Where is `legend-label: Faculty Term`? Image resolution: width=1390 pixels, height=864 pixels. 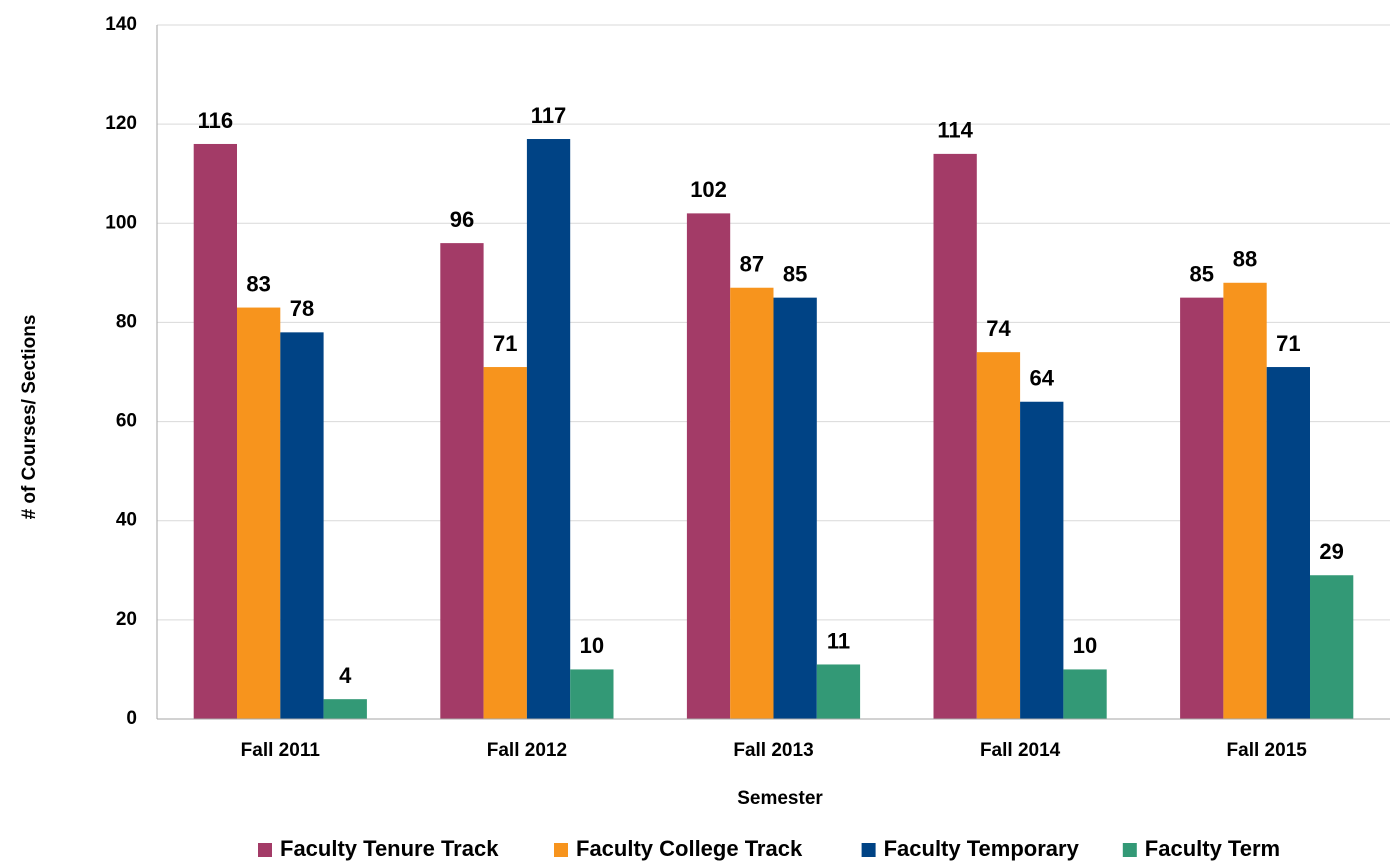
legend-label: Faculty Term is located at coordinates (1212, 848).